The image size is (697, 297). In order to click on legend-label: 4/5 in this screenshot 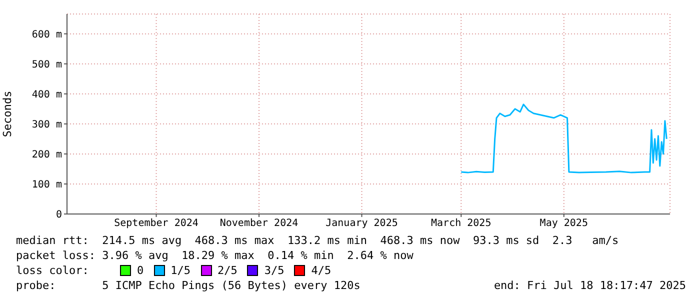, I will do `click(321, 270)`.